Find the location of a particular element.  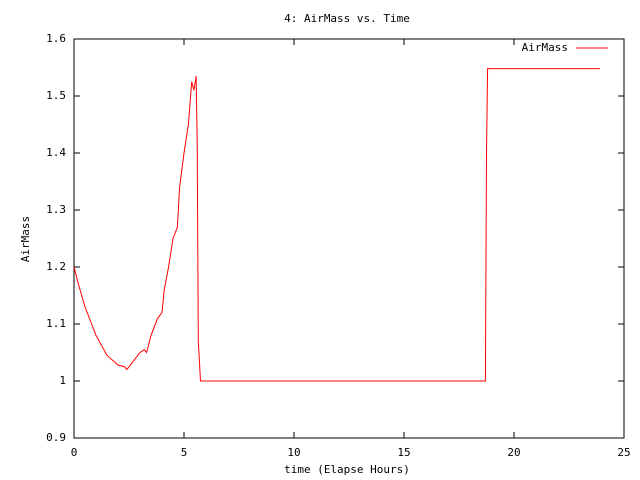

x-tick-label: 25 is located at coordinates (623, 452).